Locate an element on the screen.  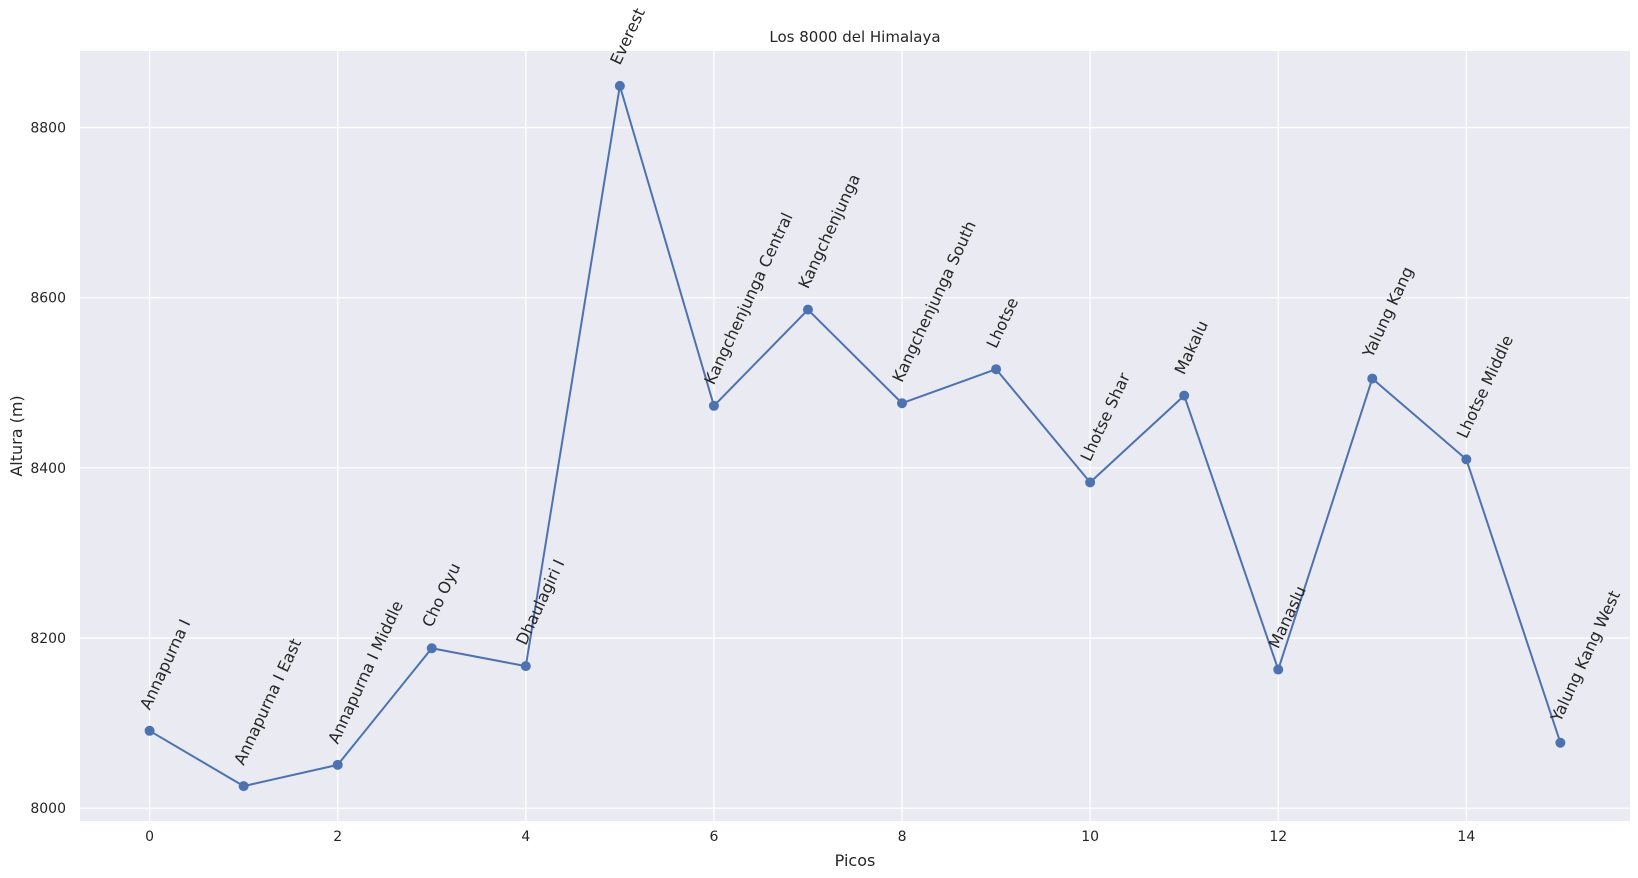
x-tick-label: 0 is located at coordinates (149, 837).